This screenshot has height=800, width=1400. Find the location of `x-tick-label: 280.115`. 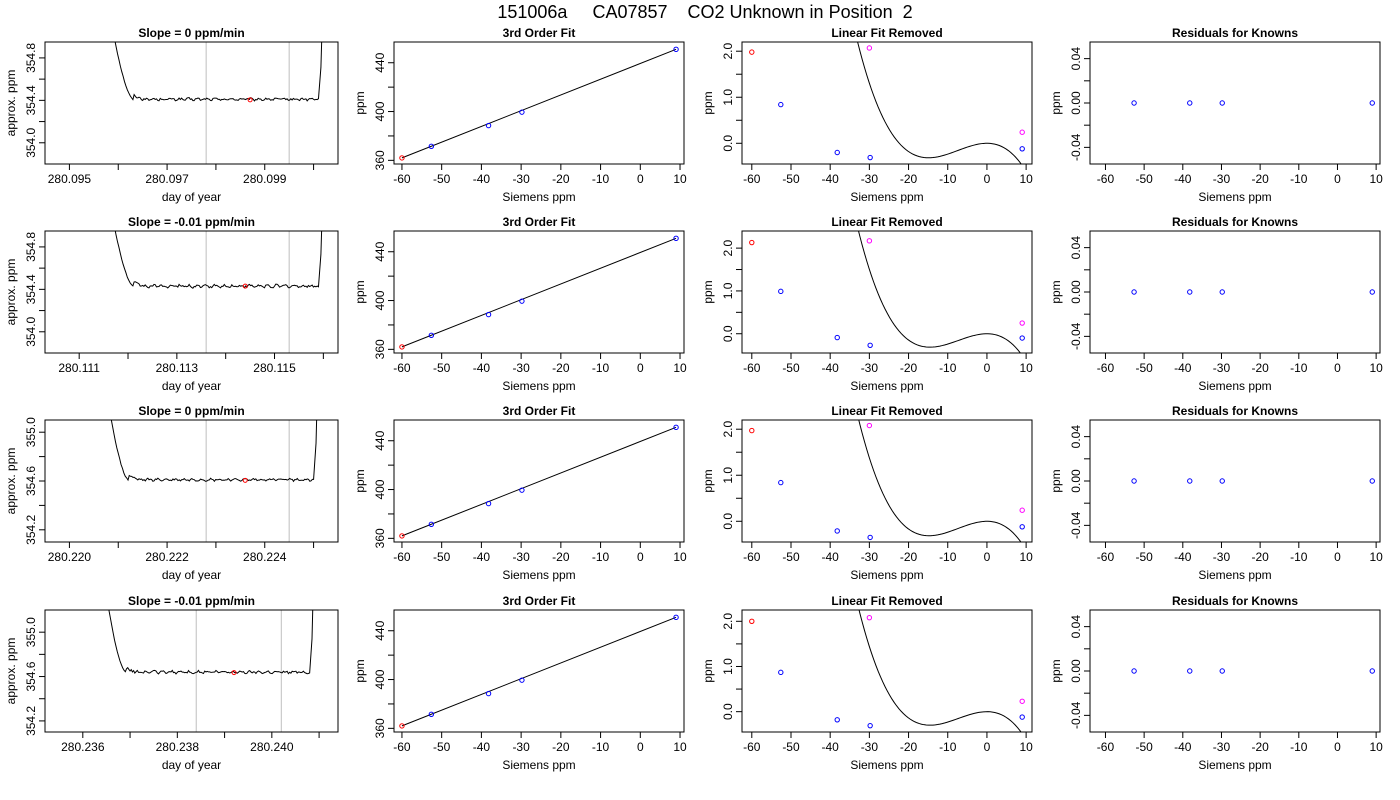

x-tick-label: 280.115 is located at coordinates (274, 368).